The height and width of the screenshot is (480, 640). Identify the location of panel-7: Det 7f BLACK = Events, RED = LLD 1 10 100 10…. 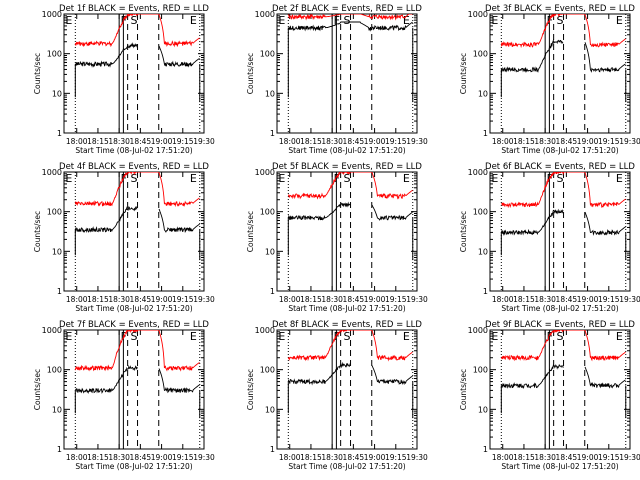
(124, 395).